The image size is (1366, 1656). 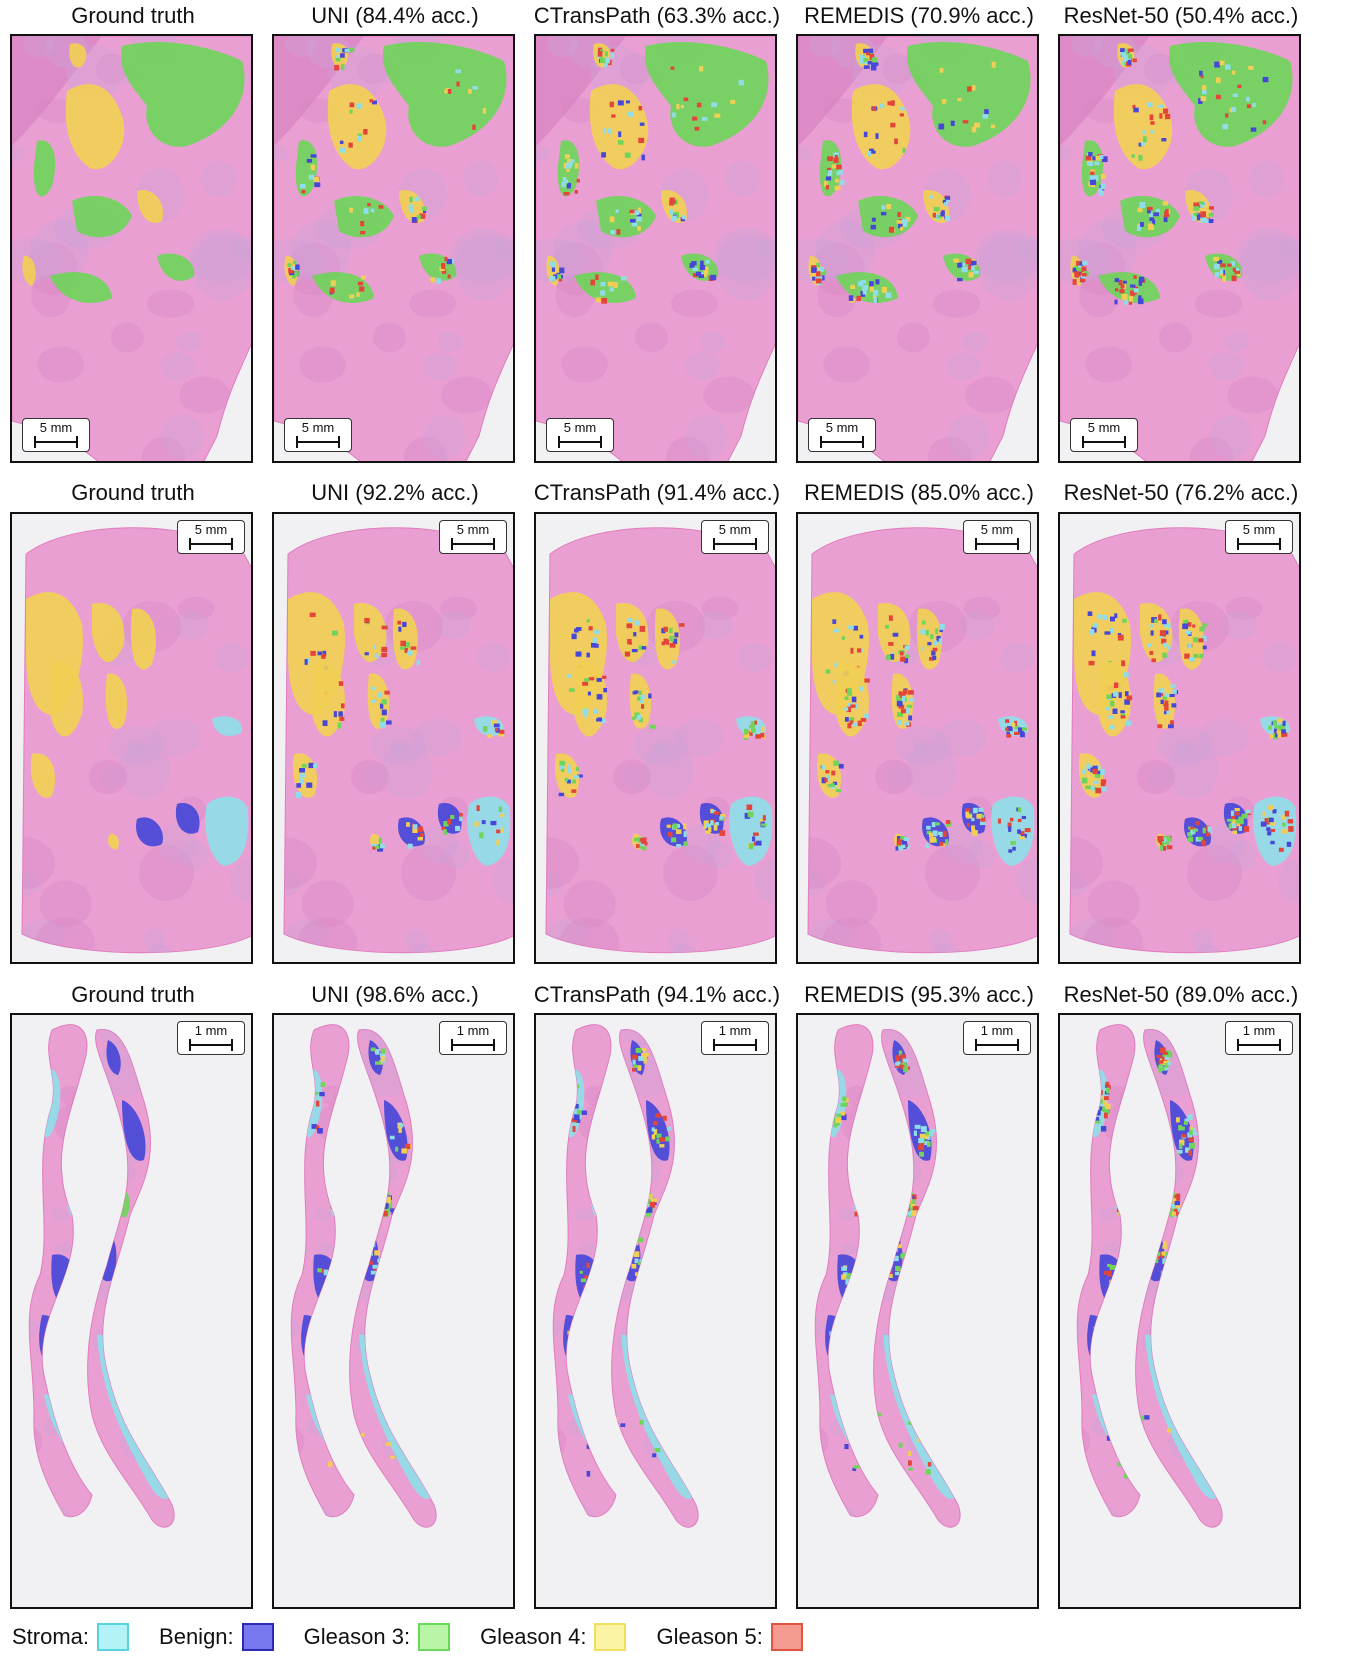 What do you see at coordinates (657, 492) in the screenshot?
I see `panel-title: CTransPath (91.4% acc.)` at bounding box center [657, 492].